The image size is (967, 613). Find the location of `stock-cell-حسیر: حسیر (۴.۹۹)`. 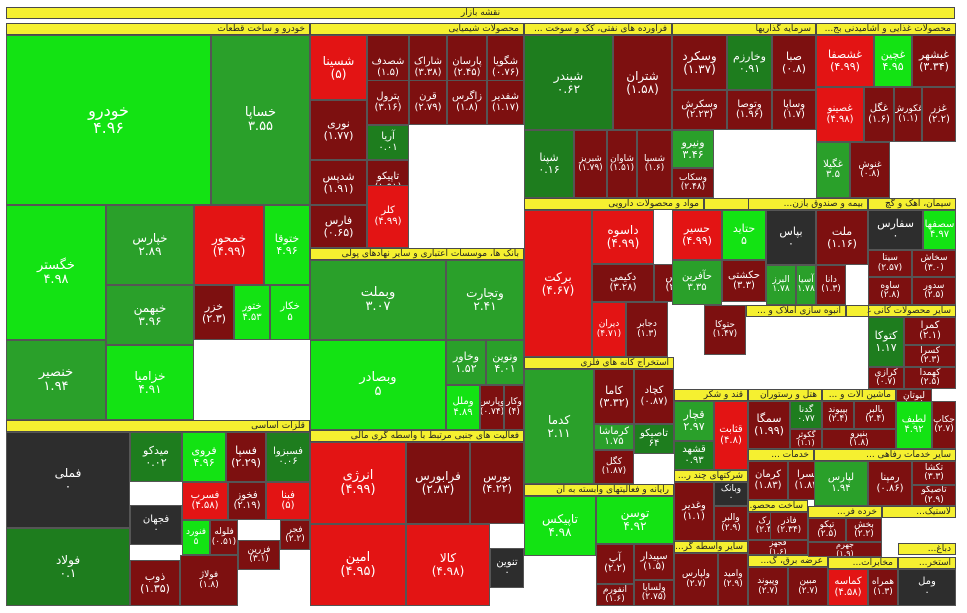

stock-cell-حسیر: حسیر (۴.۹۹) is located at coordinates (697, 235).